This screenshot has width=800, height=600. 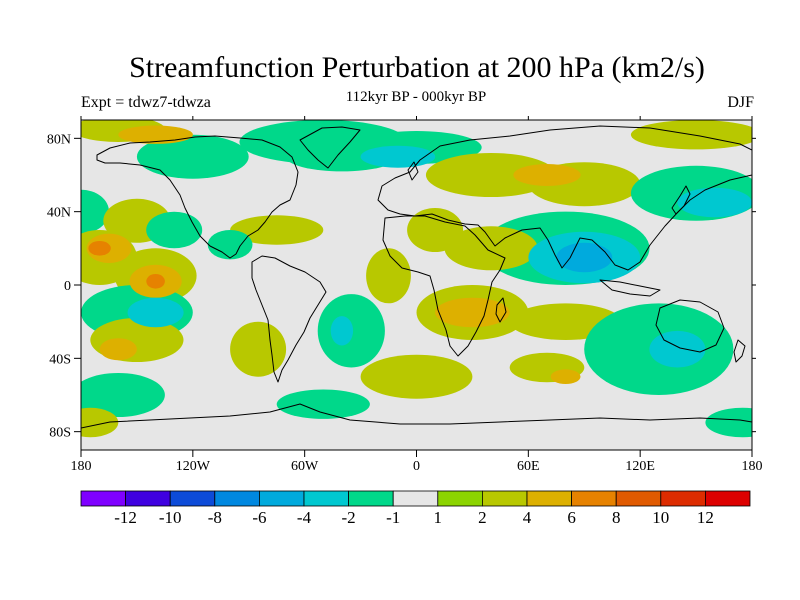 What do you see at coordinates (170, 517) in the screenshot?
I see `colorbar-label: -10` at bounding box center [170, 517].